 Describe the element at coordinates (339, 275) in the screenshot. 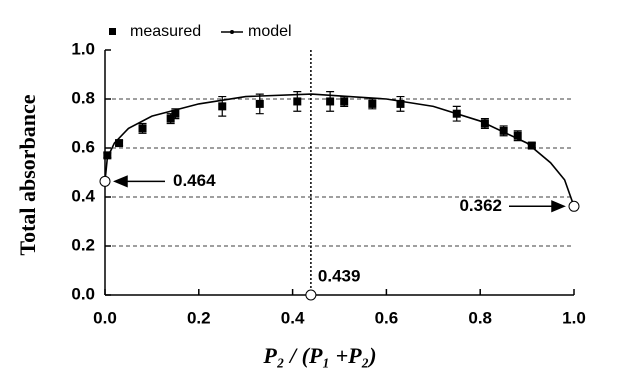

I see `annotation-label: 0.439` at that location.